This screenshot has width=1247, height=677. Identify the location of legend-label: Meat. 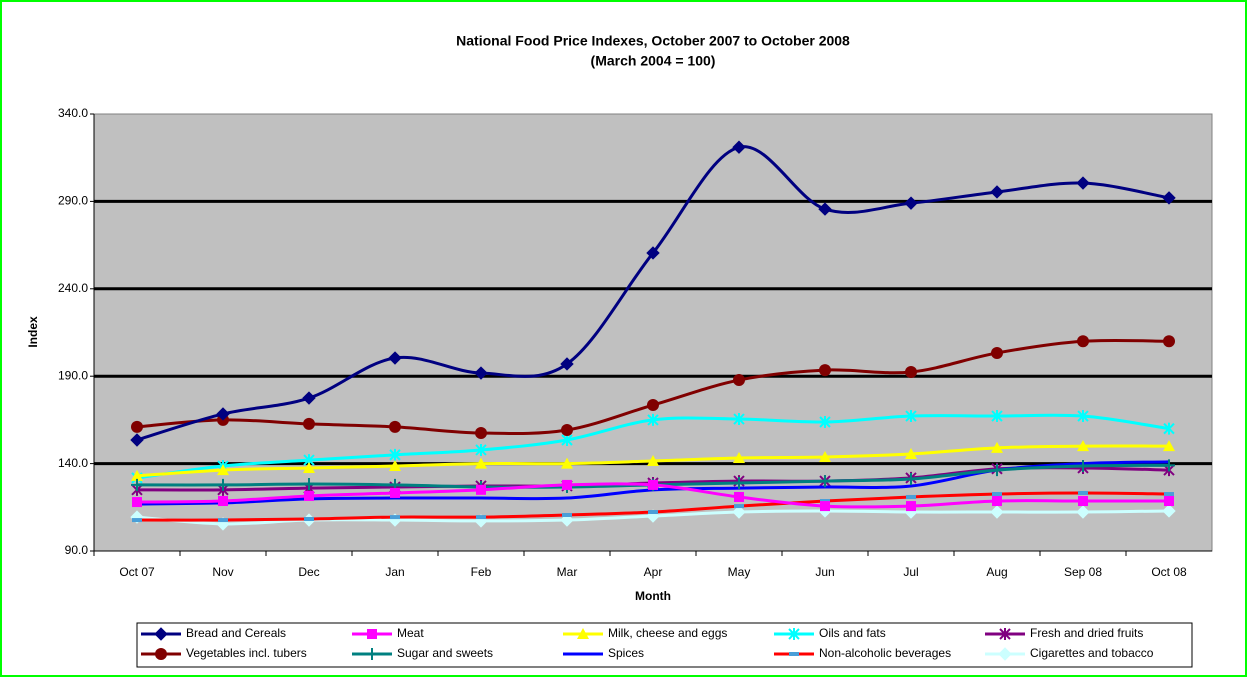
(410, 633).